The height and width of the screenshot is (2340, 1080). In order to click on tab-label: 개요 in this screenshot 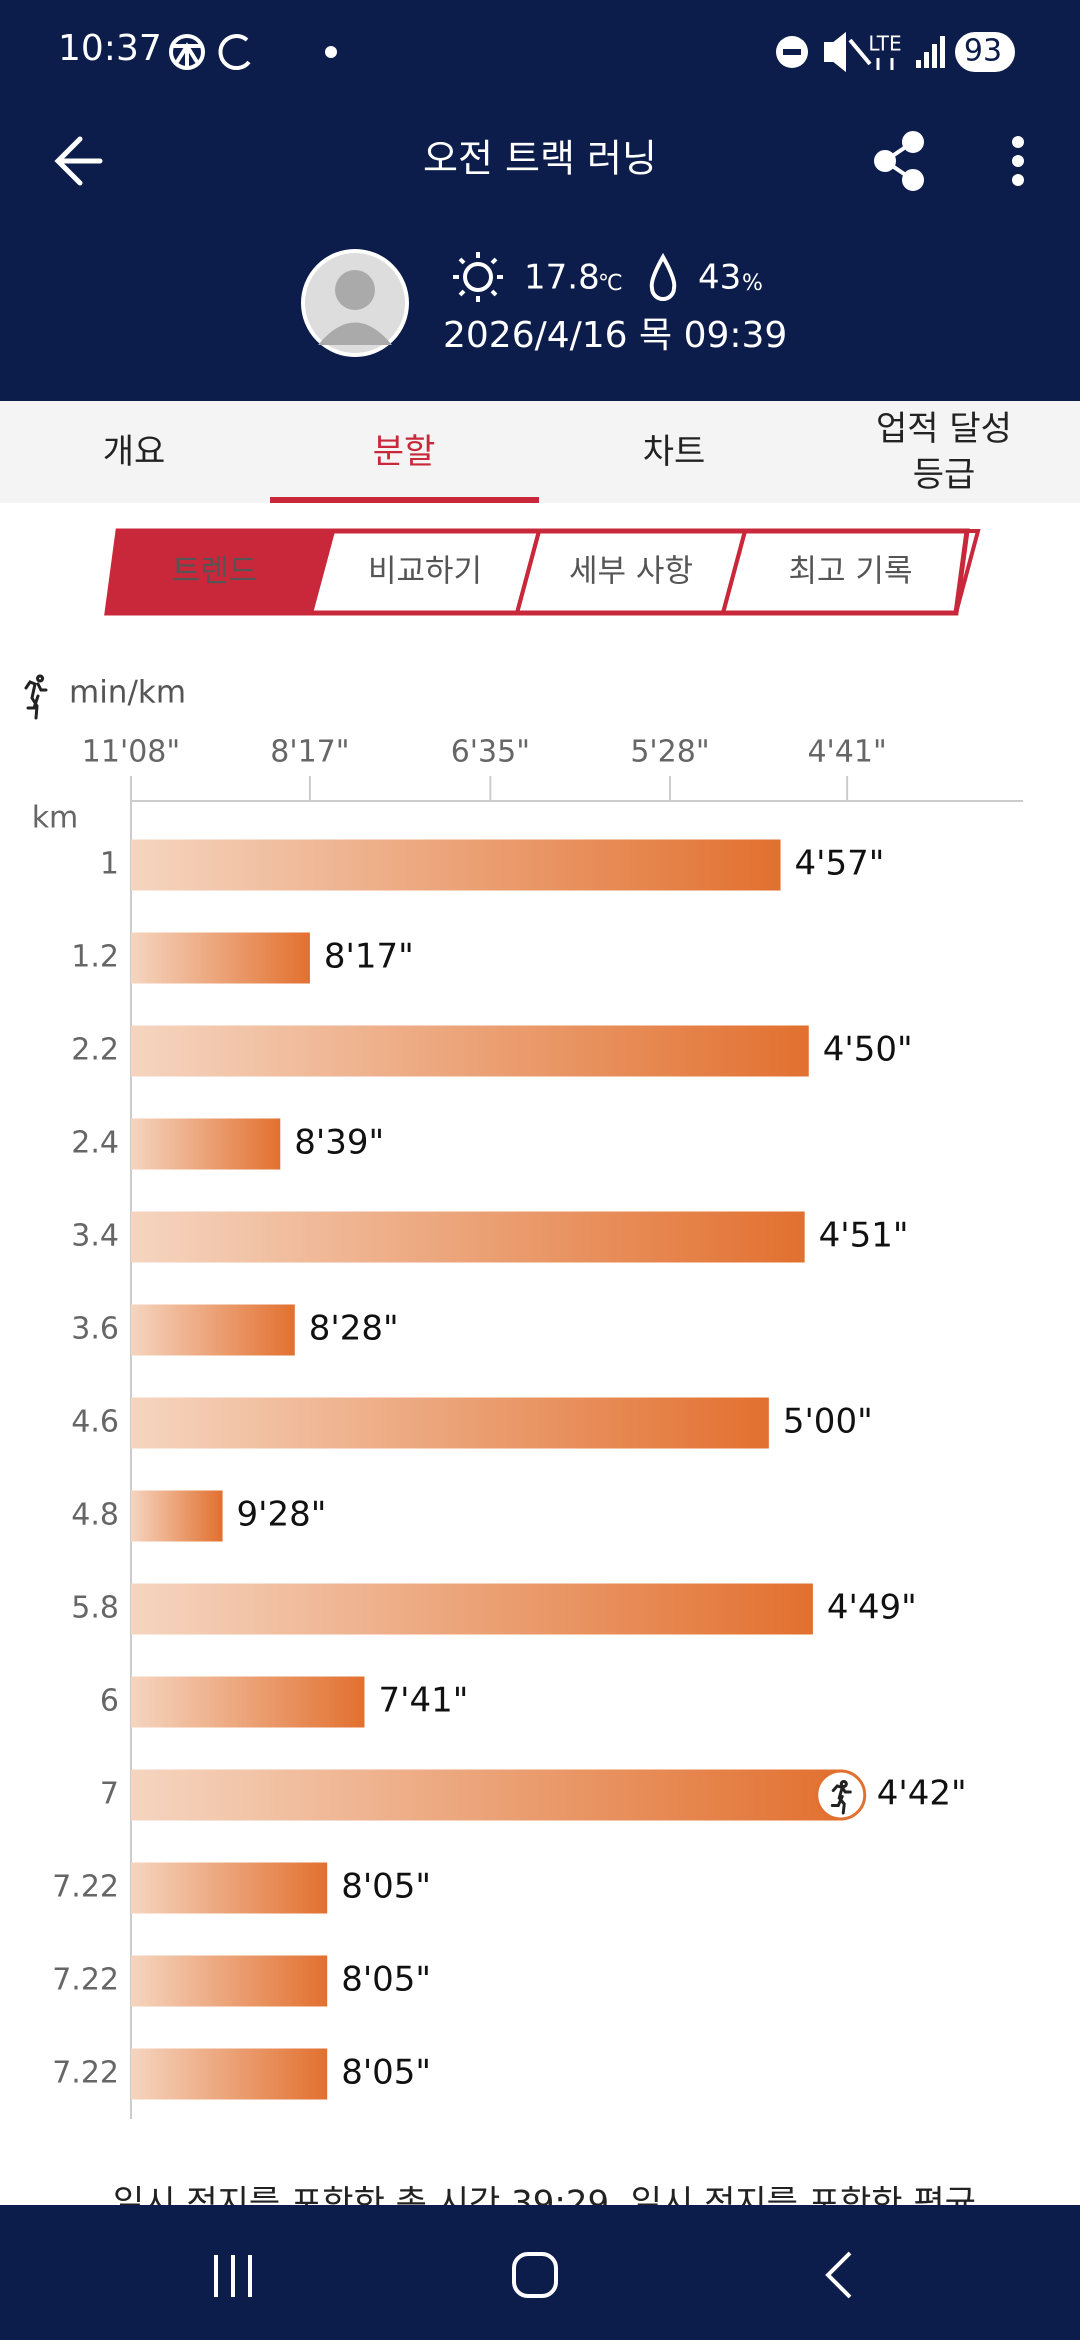, I will do `click(134, 452)`.